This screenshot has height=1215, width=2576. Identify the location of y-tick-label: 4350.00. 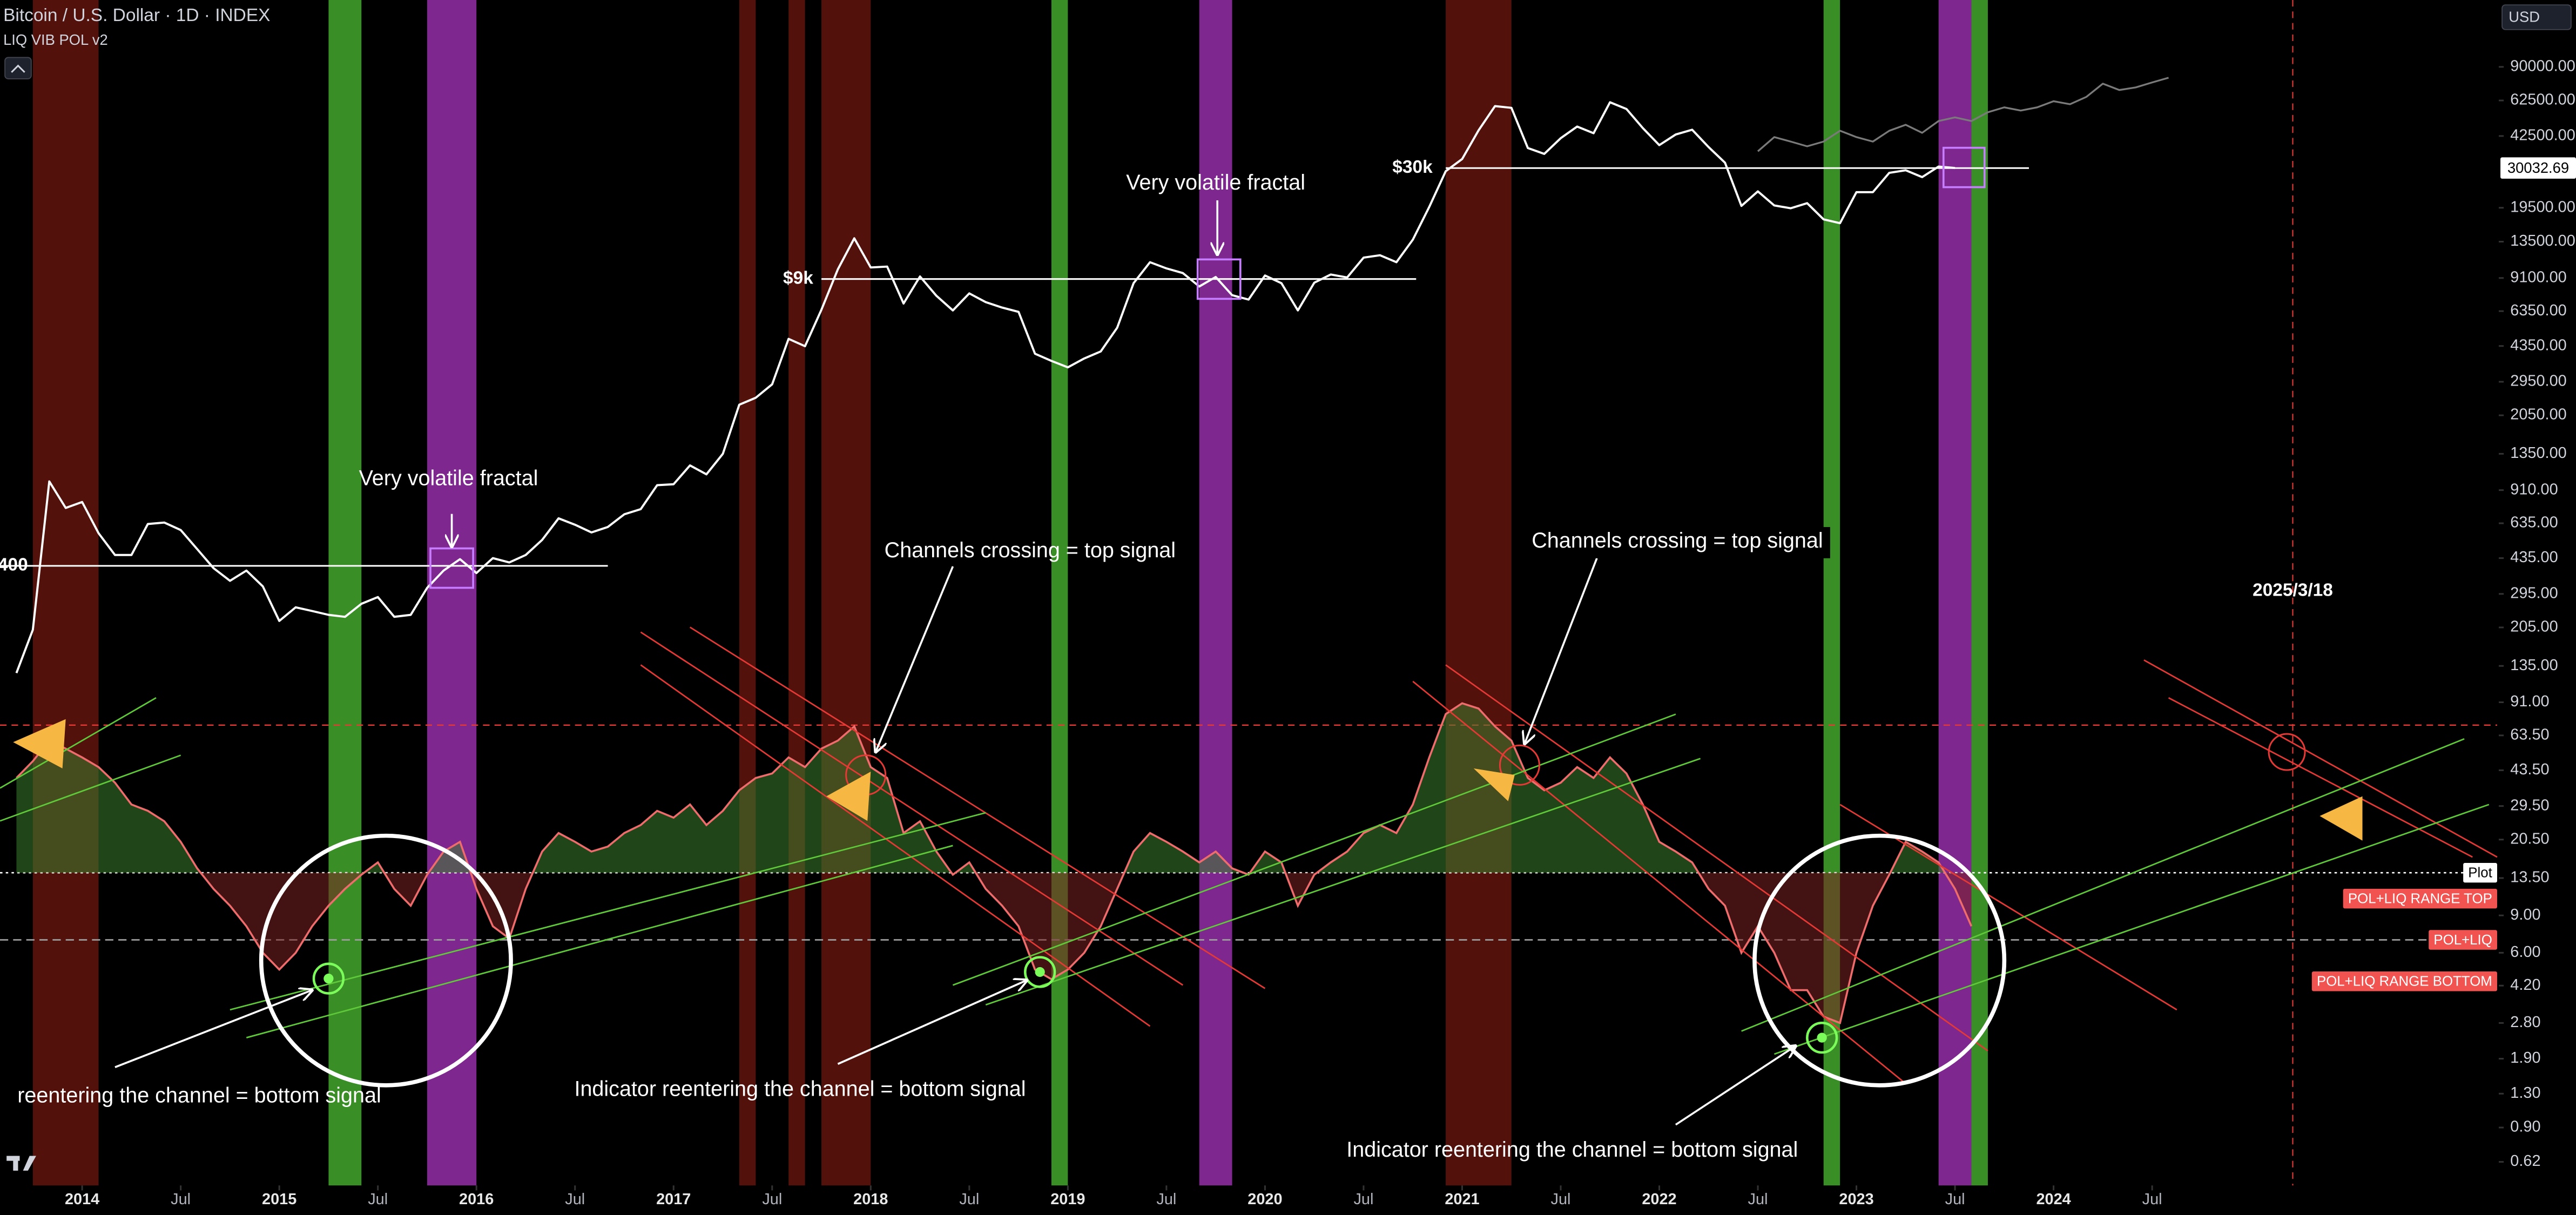
(2538, 345).